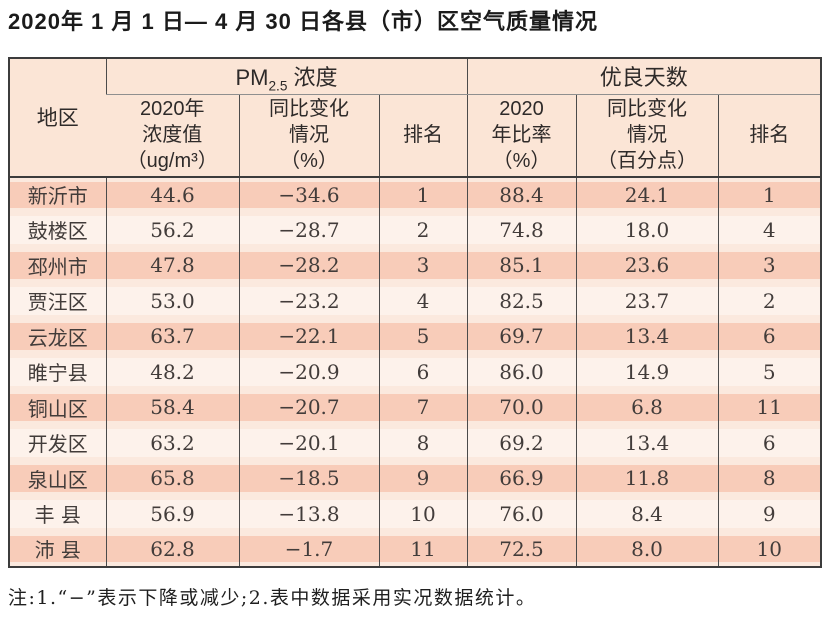  Describe the element at coordinates (308, 549) in the screenshot. I see `cell-pm-change: −1.7` at that location.